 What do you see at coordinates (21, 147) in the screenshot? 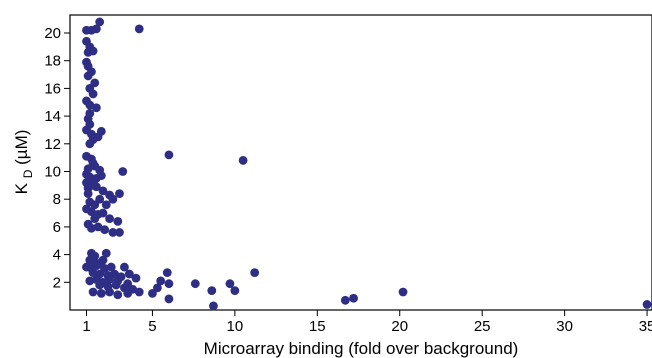
I see `y-axis-label-unit: (µM)` at bounding box center [21, 147].